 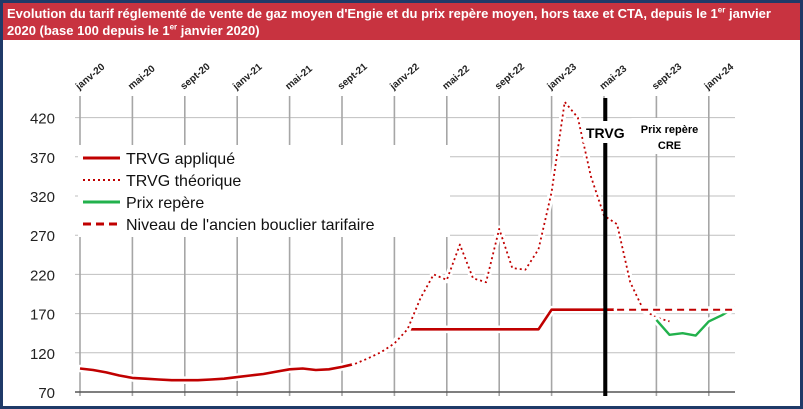 What do you see at coordinates (180, 159) in the screenshot?
I see `legend-label-trvg-applique: TRVG appliqué` at bounding box center [180, 159].